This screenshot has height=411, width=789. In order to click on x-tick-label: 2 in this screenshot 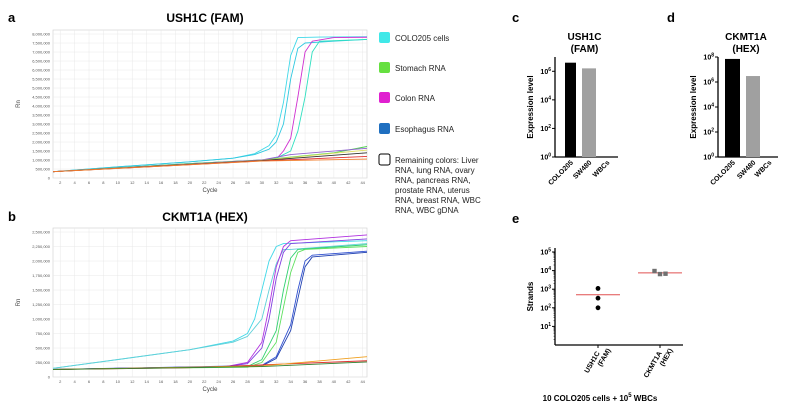, I will do `click(60, 381)`.